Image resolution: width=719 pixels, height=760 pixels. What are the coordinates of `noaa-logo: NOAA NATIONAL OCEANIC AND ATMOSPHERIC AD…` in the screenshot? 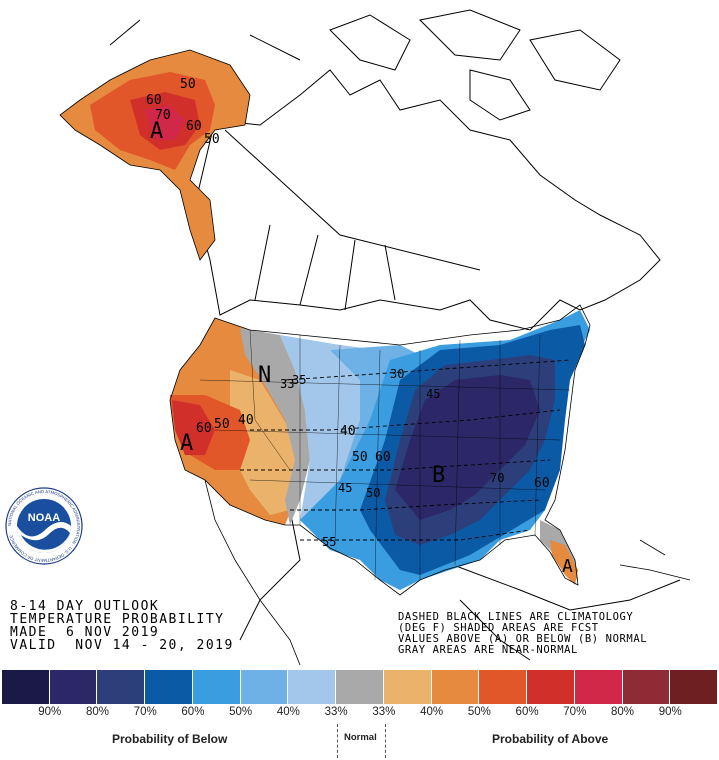 It's located at (44, 526).